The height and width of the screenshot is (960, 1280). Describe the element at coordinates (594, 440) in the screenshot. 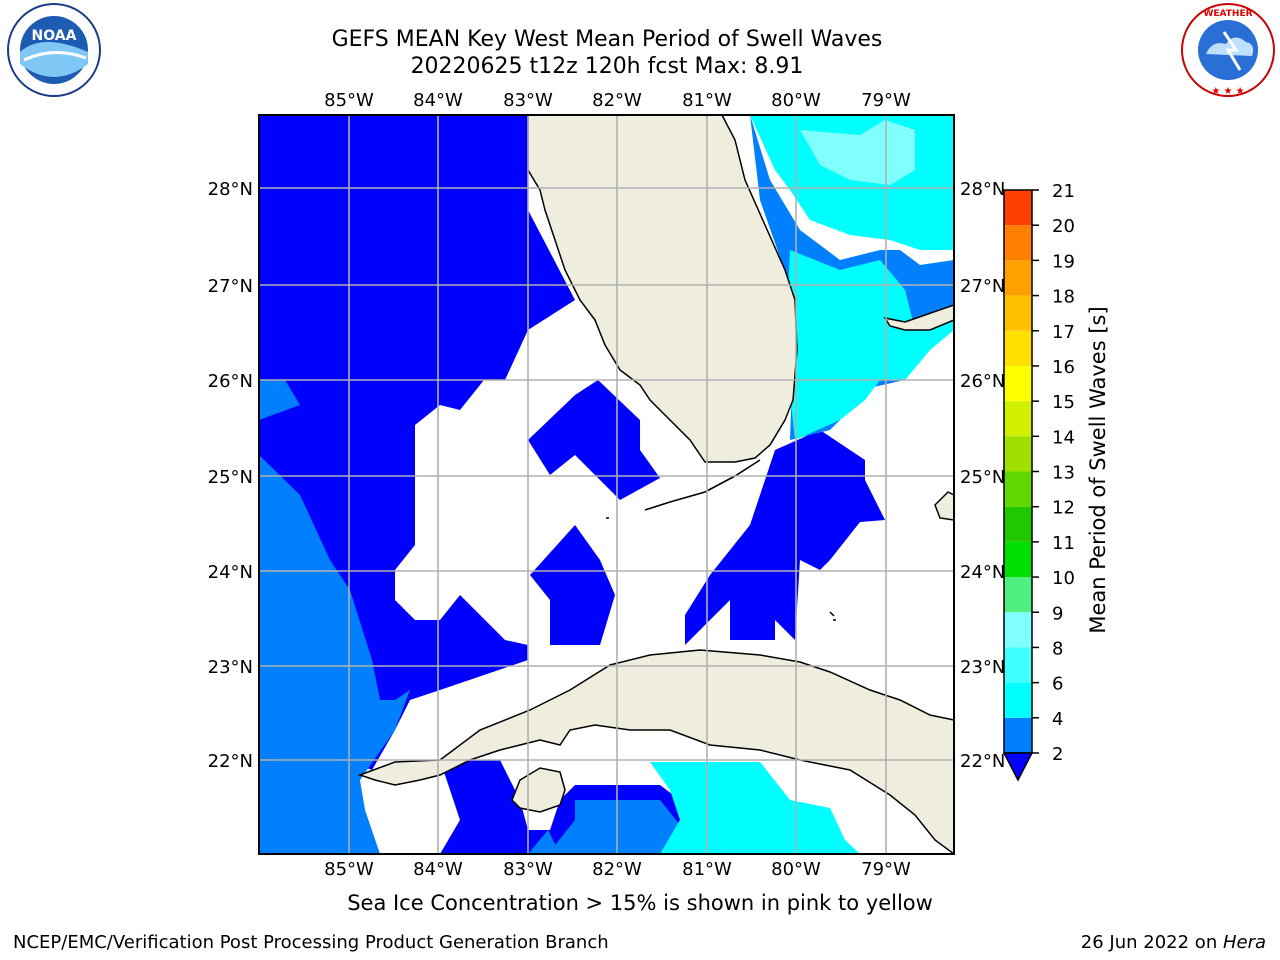

I see `swell-region-2-4-keys` at that location.